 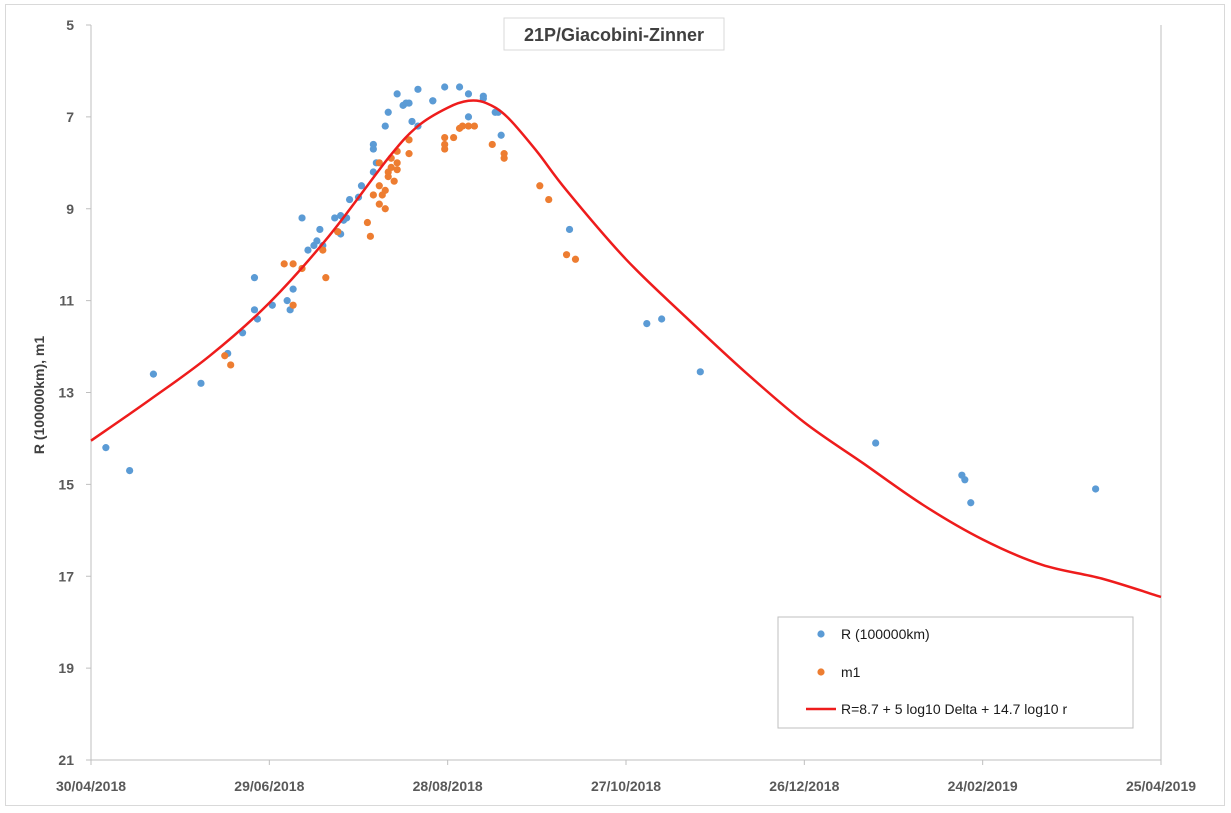 What do you see at coordinates (66, 393) in the screenshot?
I see `y-tick-label: 13` at bounding box center [66, 393].